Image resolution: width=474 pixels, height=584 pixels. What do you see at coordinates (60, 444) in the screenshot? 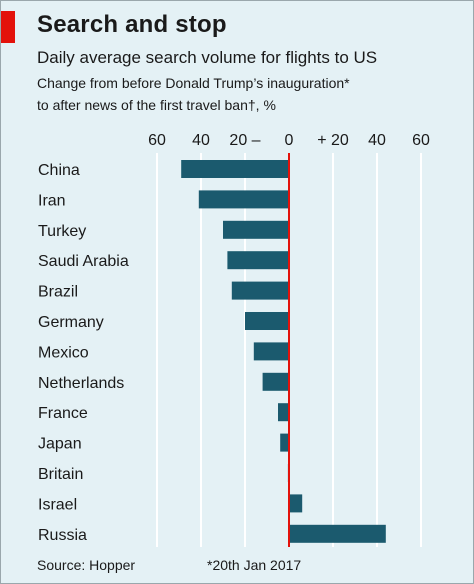
I see `category-label: Japan` at bounding box center [60, 444].